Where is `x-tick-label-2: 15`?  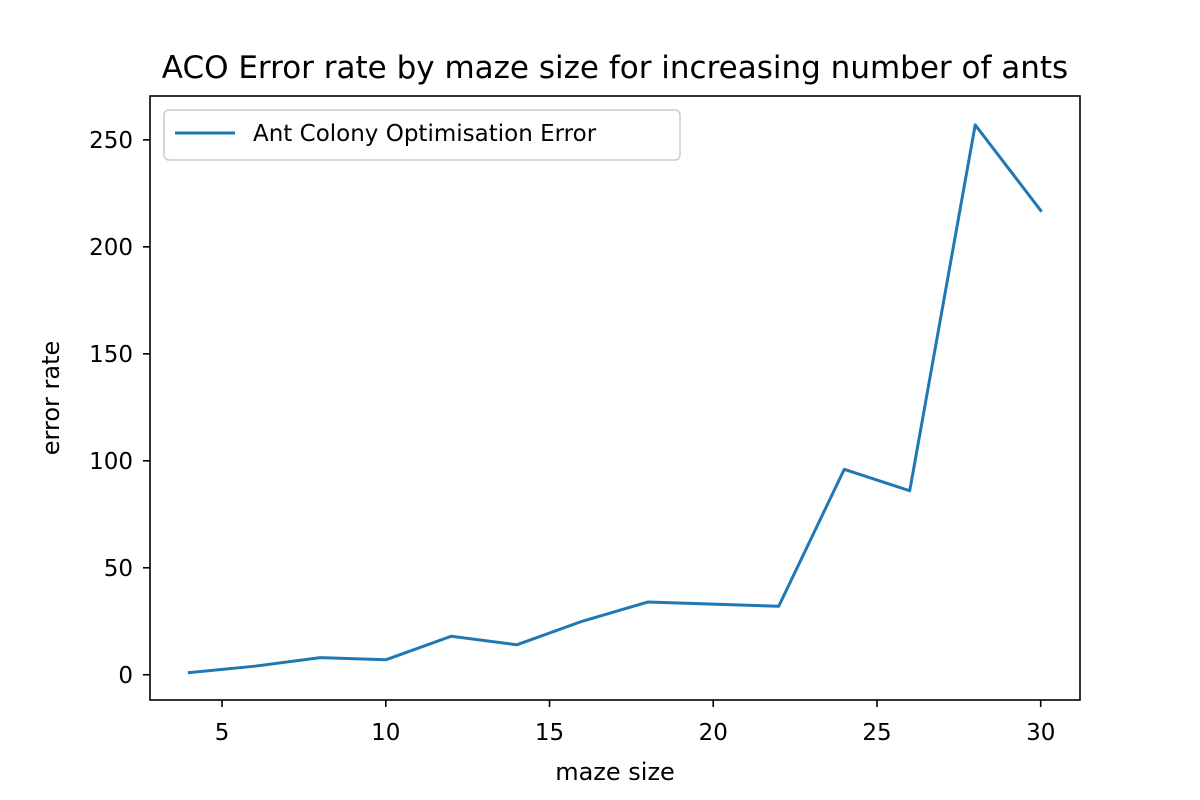 x-tick-label-2: 15 is located at coordinates (549, 733).